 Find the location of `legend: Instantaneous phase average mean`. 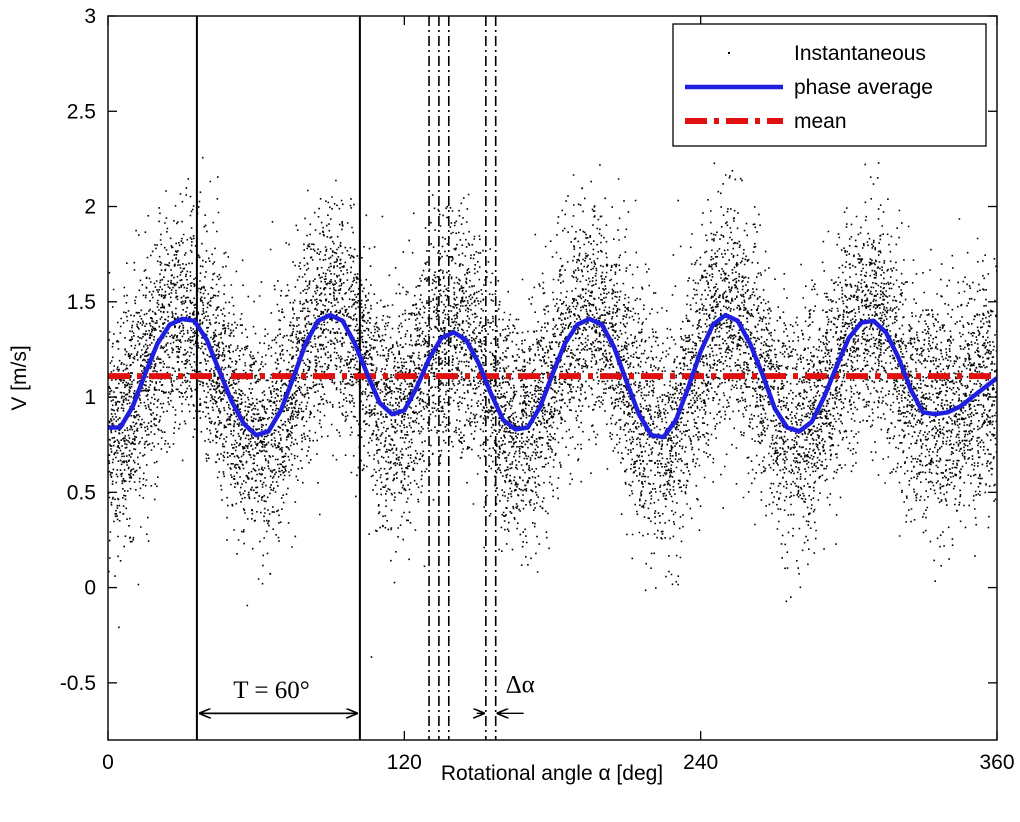

legend: Instantaneous phase average mean is located at coordinates (829, 85).